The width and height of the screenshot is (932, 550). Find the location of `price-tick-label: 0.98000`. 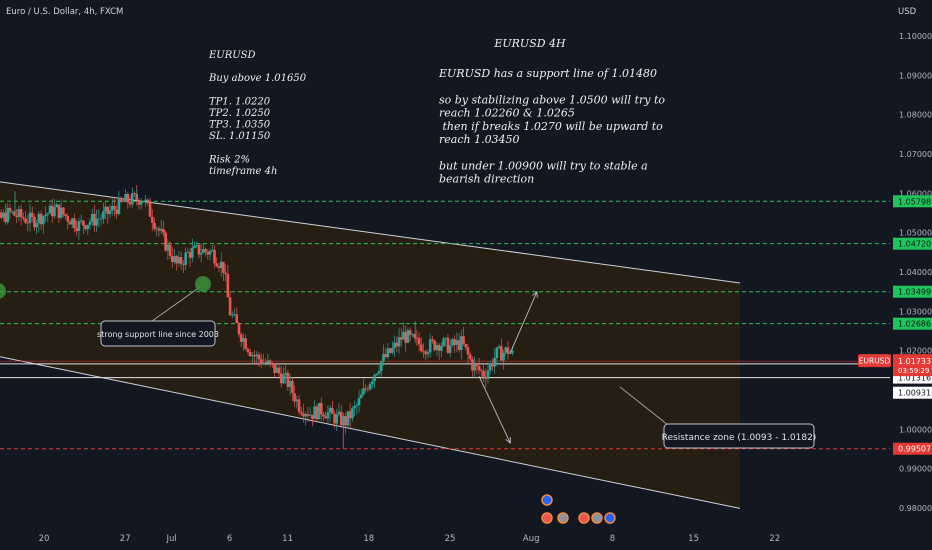

price-tick-label: 0.98000 is located at coordinates (915, 508).